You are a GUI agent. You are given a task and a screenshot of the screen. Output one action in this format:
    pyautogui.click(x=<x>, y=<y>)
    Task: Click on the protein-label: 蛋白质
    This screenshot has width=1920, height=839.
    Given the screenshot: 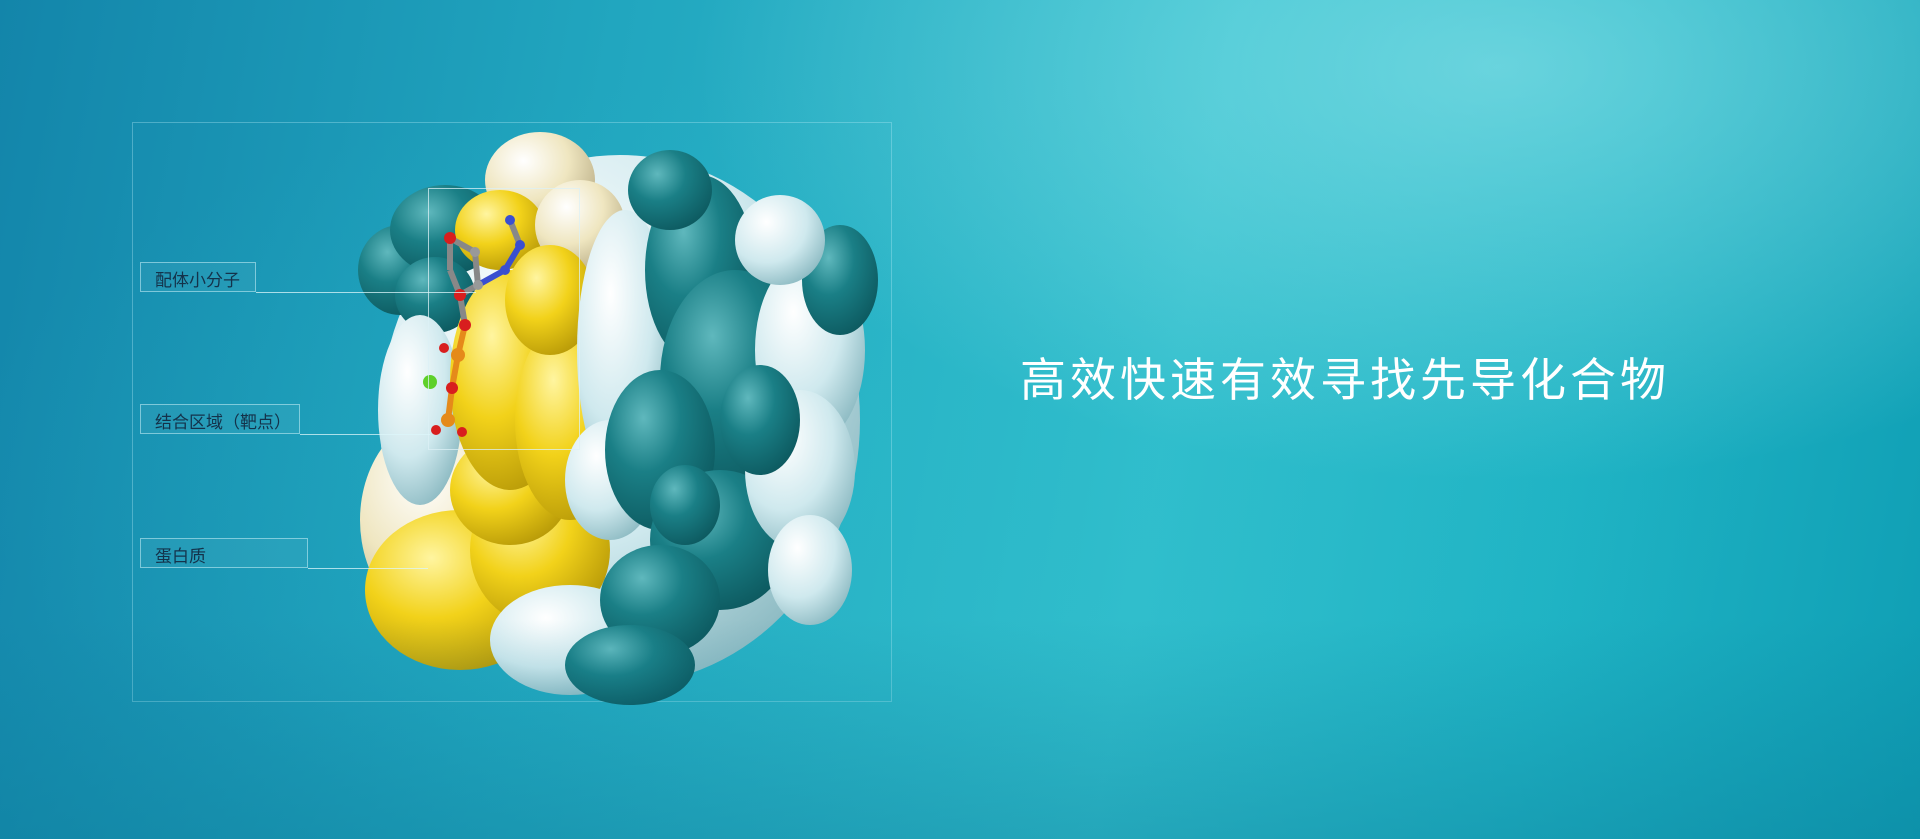 What is the action you would take?
    pyautogui.click(x=180, y=557)
    